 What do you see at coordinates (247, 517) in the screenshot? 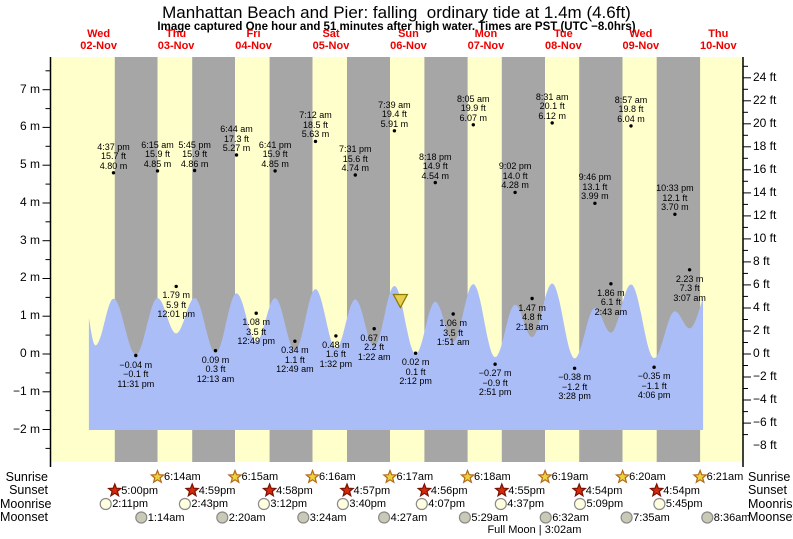
I see `moonset-time: 2:20am` at bounding box center [247, 517].